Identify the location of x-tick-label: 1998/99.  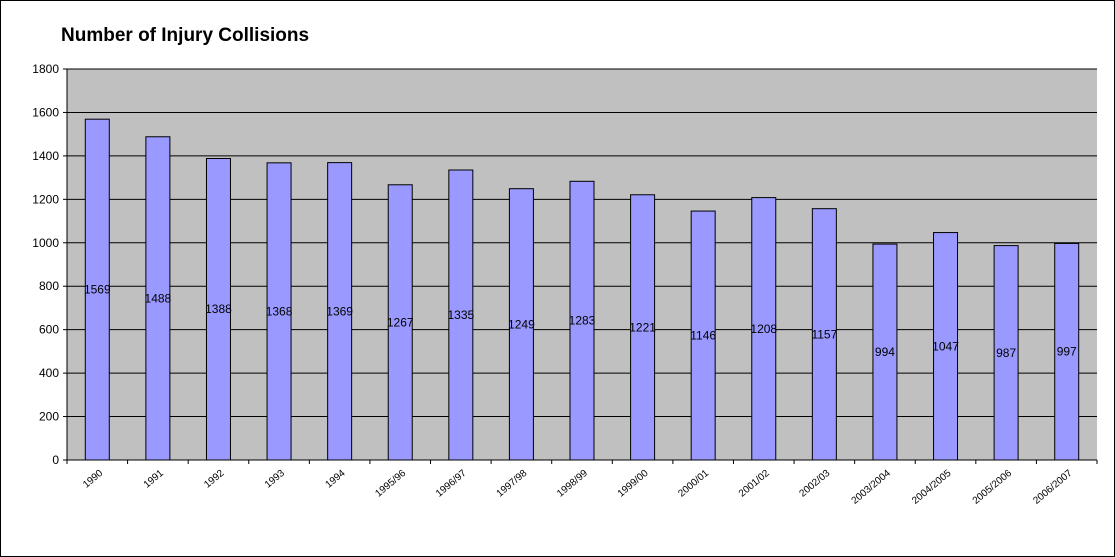
(572, 484).